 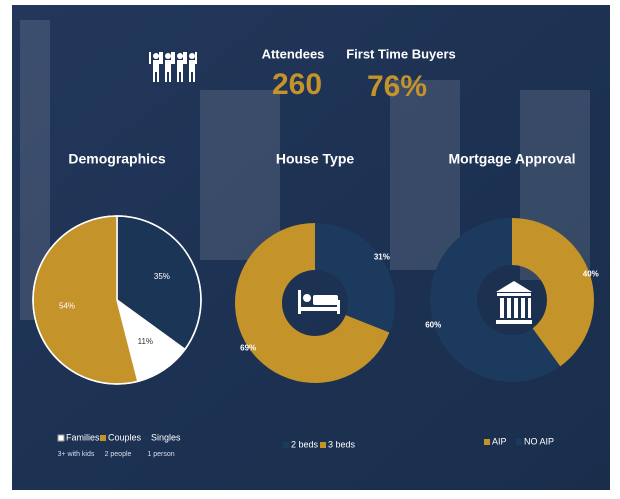 I want to click on stat-value: 260, so click(x=297, y=84).